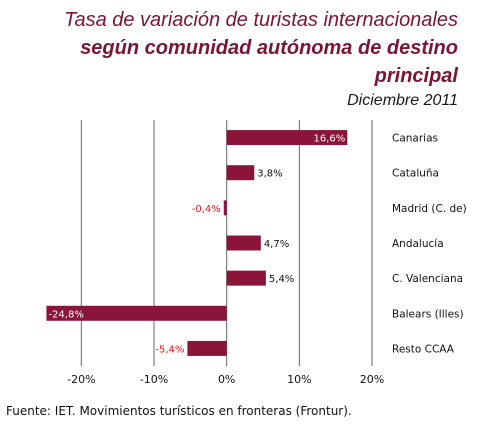 The width and height of the screenshot is (480, 438). I want to click on data-label: 5,4%, so click(281, 279).